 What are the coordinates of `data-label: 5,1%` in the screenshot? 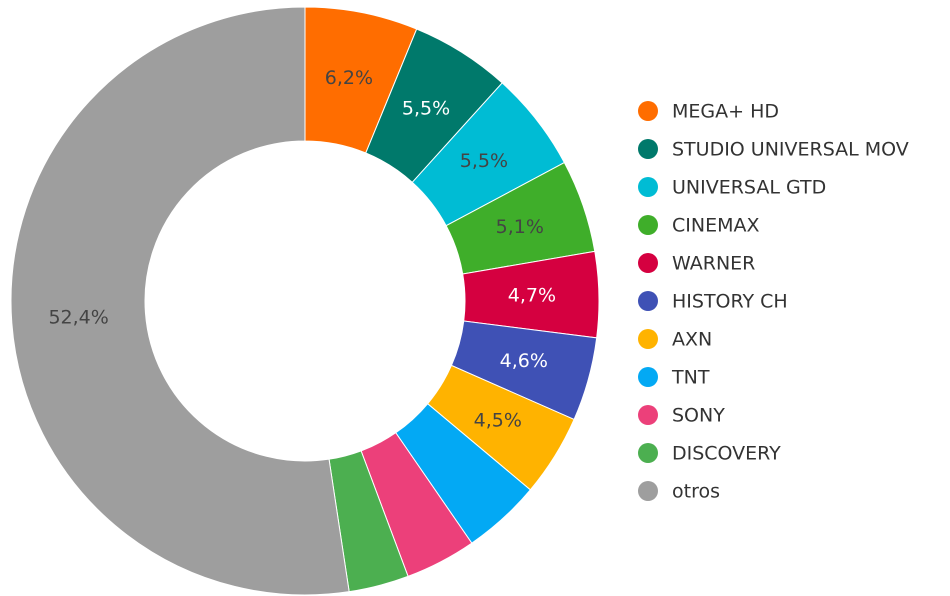 It's located at (520, 227).